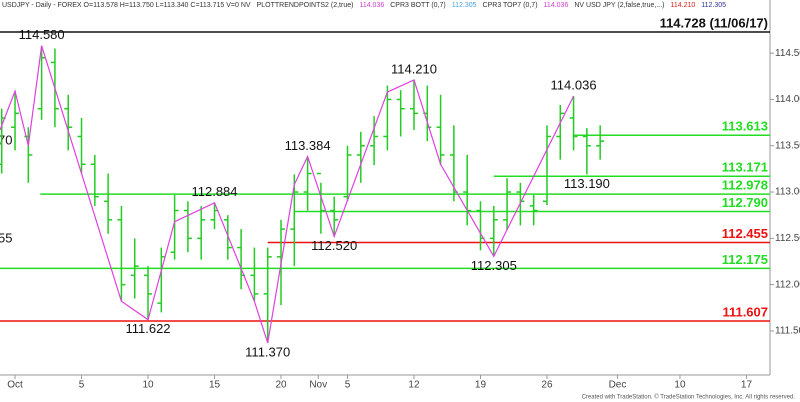 This screenshot has height=402, width=800. What do you see at coordinates (745, 202) in the screenshot?
I see `level-label: 112.790` at bounding box center [745, 202].